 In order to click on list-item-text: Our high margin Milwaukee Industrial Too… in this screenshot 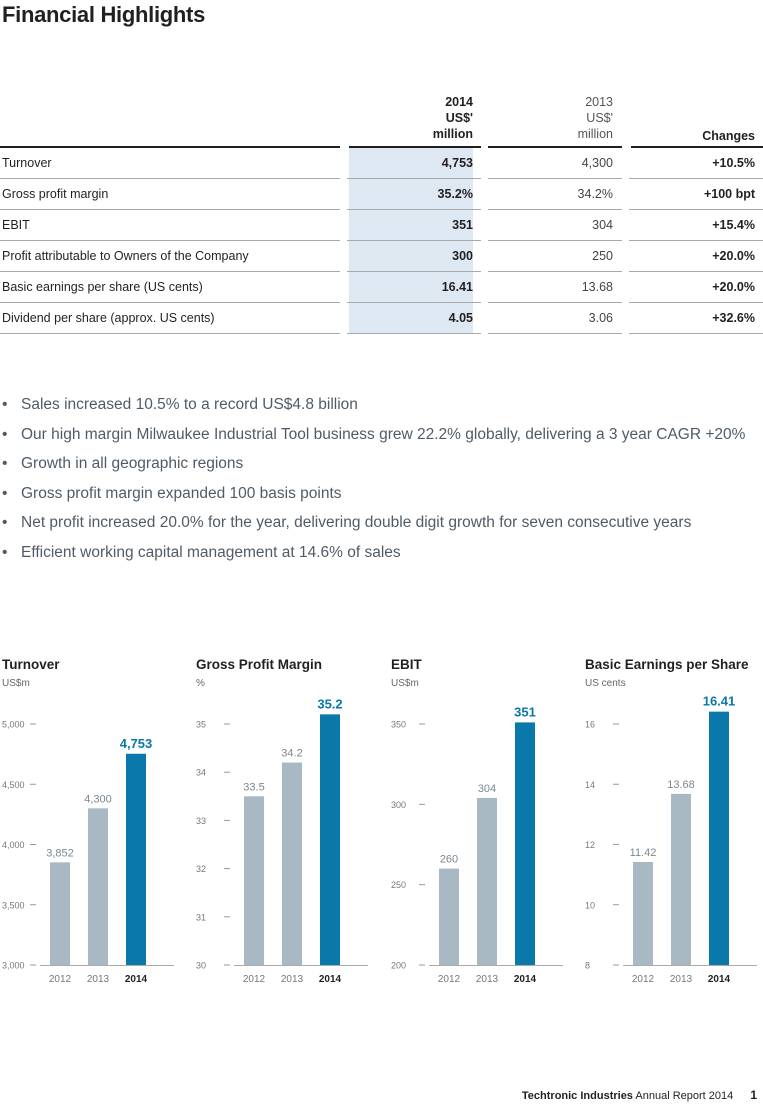, I will do `click(383, 434)`.